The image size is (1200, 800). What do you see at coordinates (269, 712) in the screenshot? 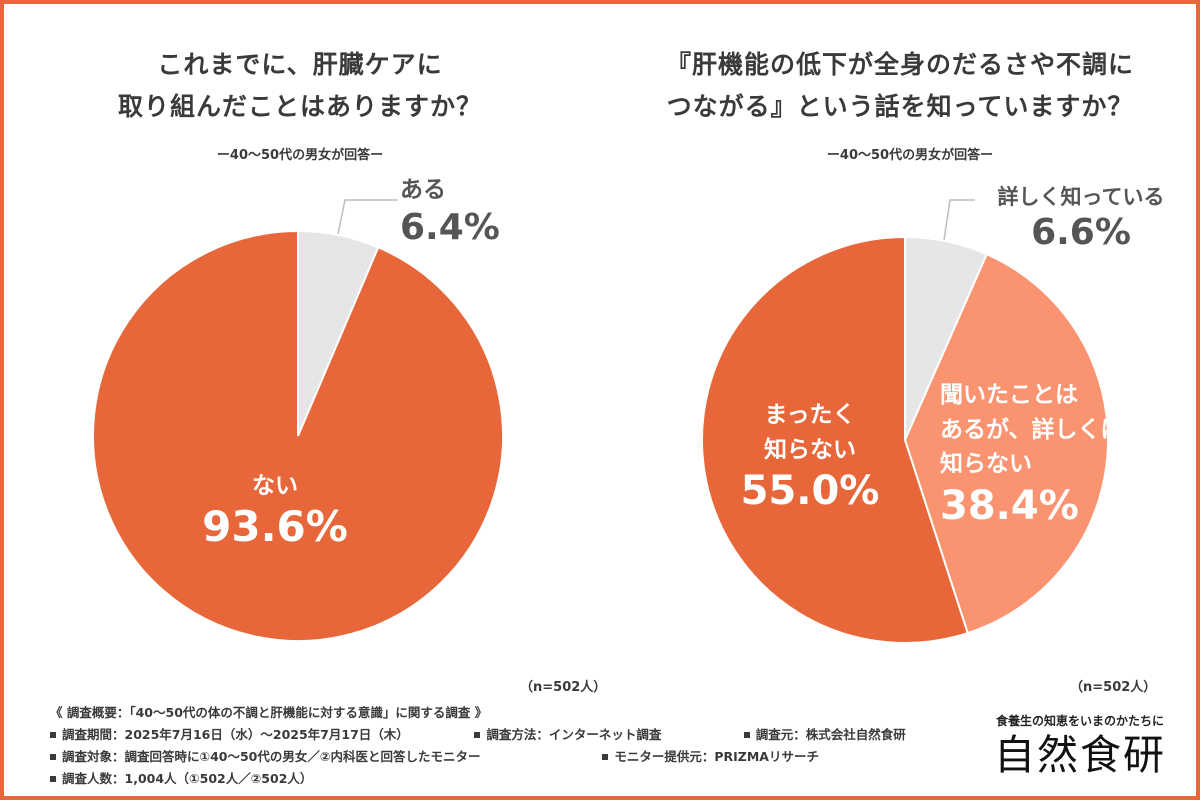
I see `overview-title: 《 調査概要：「40〜50代の体の不調と肝機能に対する意識」に関する調査 》` at bounding box center [269, 712].